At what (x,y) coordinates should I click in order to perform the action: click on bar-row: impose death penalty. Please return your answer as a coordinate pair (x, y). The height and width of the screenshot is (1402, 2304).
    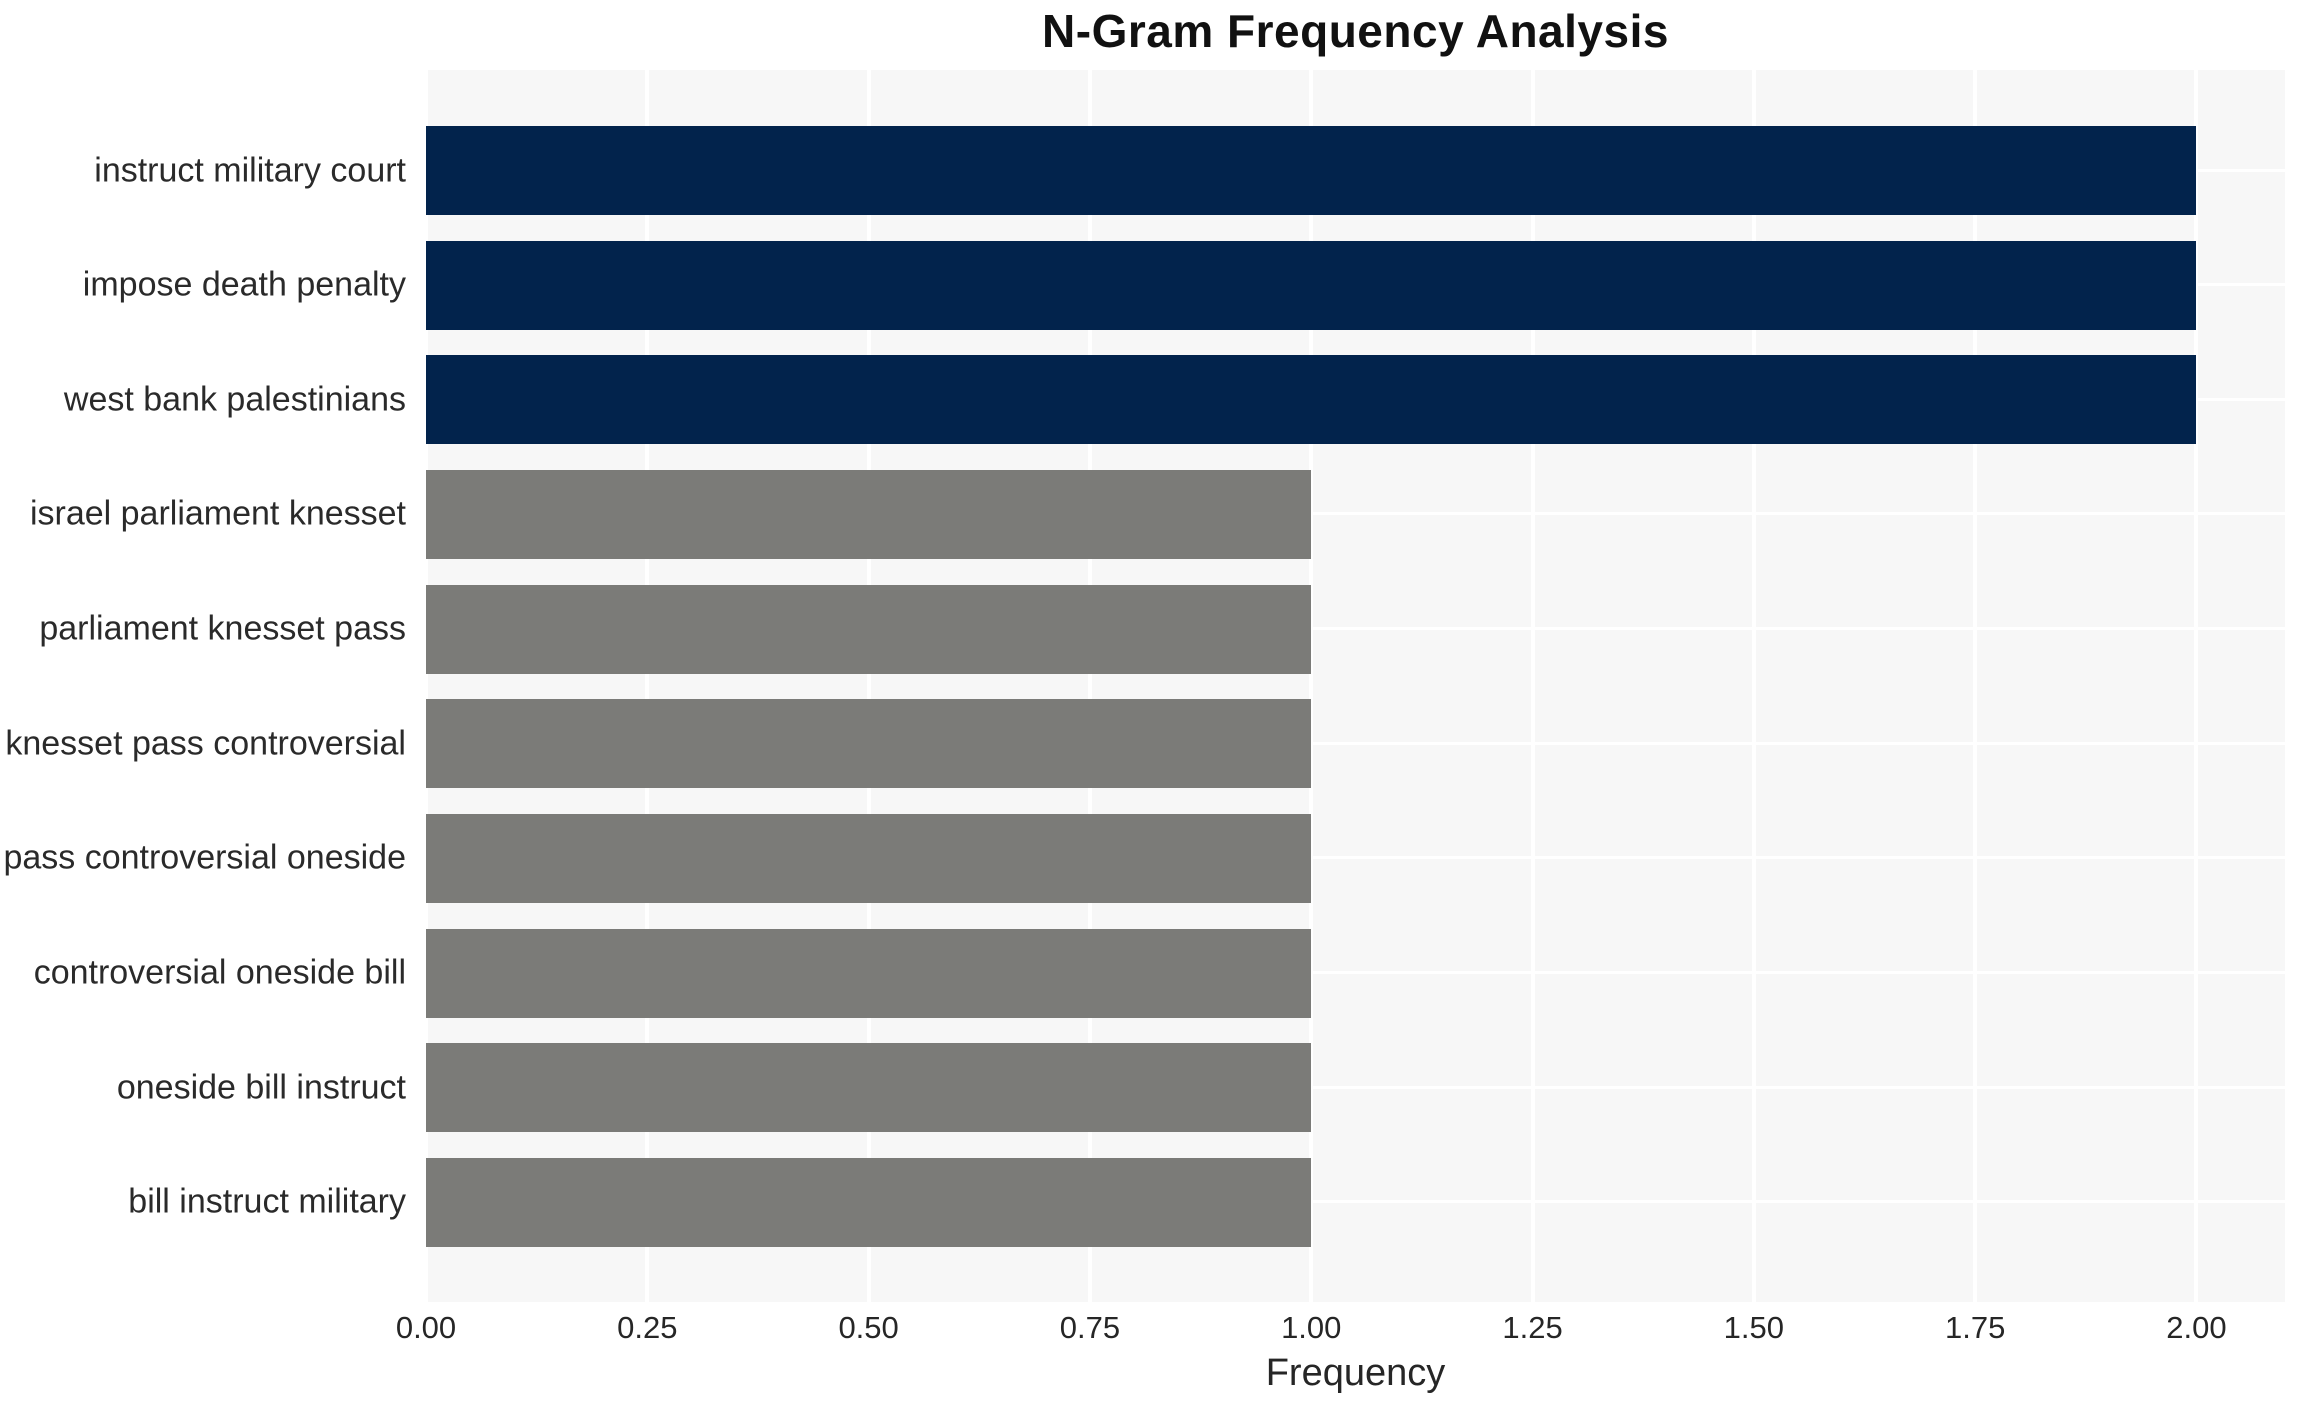
    Looking at the image, I should click on (1184, 285).